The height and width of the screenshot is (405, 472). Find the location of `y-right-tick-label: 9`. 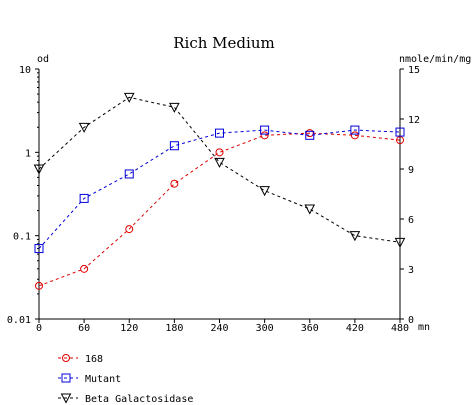

y-right-tick-label: 9 is located at coordinates (411, 170).